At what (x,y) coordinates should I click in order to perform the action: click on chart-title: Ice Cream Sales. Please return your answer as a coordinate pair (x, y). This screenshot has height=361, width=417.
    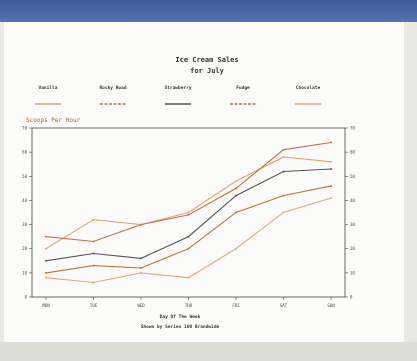
    Looking at the image, I should click on (206, 60).